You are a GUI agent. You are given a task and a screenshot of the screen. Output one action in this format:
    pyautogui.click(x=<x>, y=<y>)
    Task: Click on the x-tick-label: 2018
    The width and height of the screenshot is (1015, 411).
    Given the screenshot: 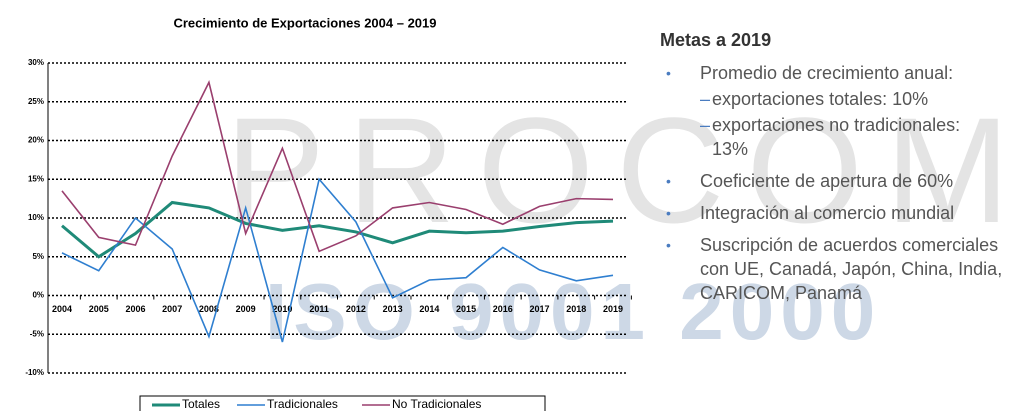 What is the action you would take?
    pyautogui.click(x=576, y=309)
    